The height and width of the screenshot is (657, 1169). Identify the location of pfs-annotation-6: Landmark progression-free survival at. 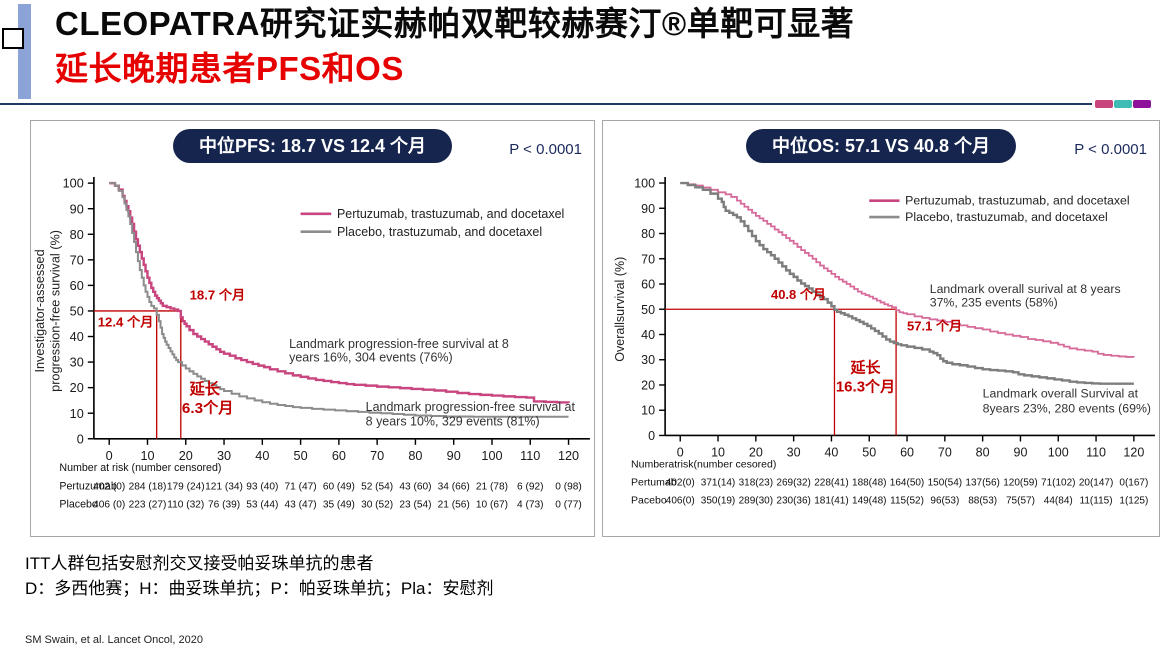
(471, 407).